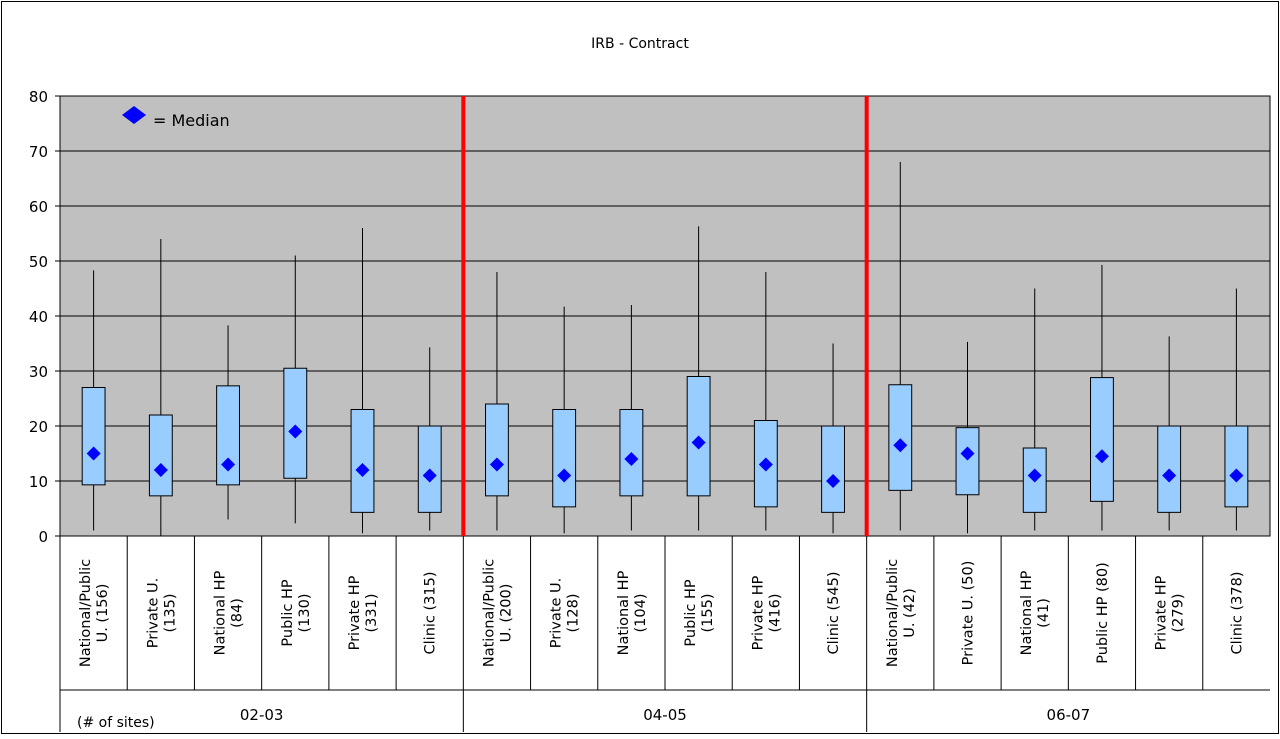 This screenshot has height=739, width=1280. What do you see at coordinates (708, 613) in the screenshot?
I see `category-label-line: (155)` at bounding box center [708, 613].